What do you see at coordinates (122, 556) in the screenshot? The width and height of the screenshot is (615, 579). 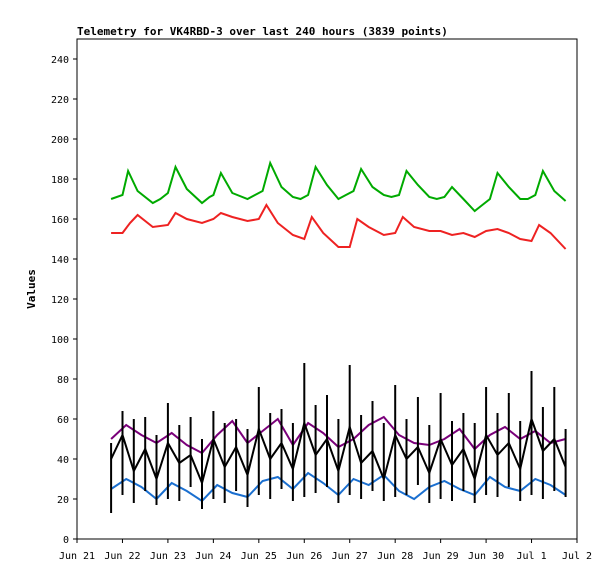 I see `x-tick-label: Jun 22` at bounding box center [122, 556].